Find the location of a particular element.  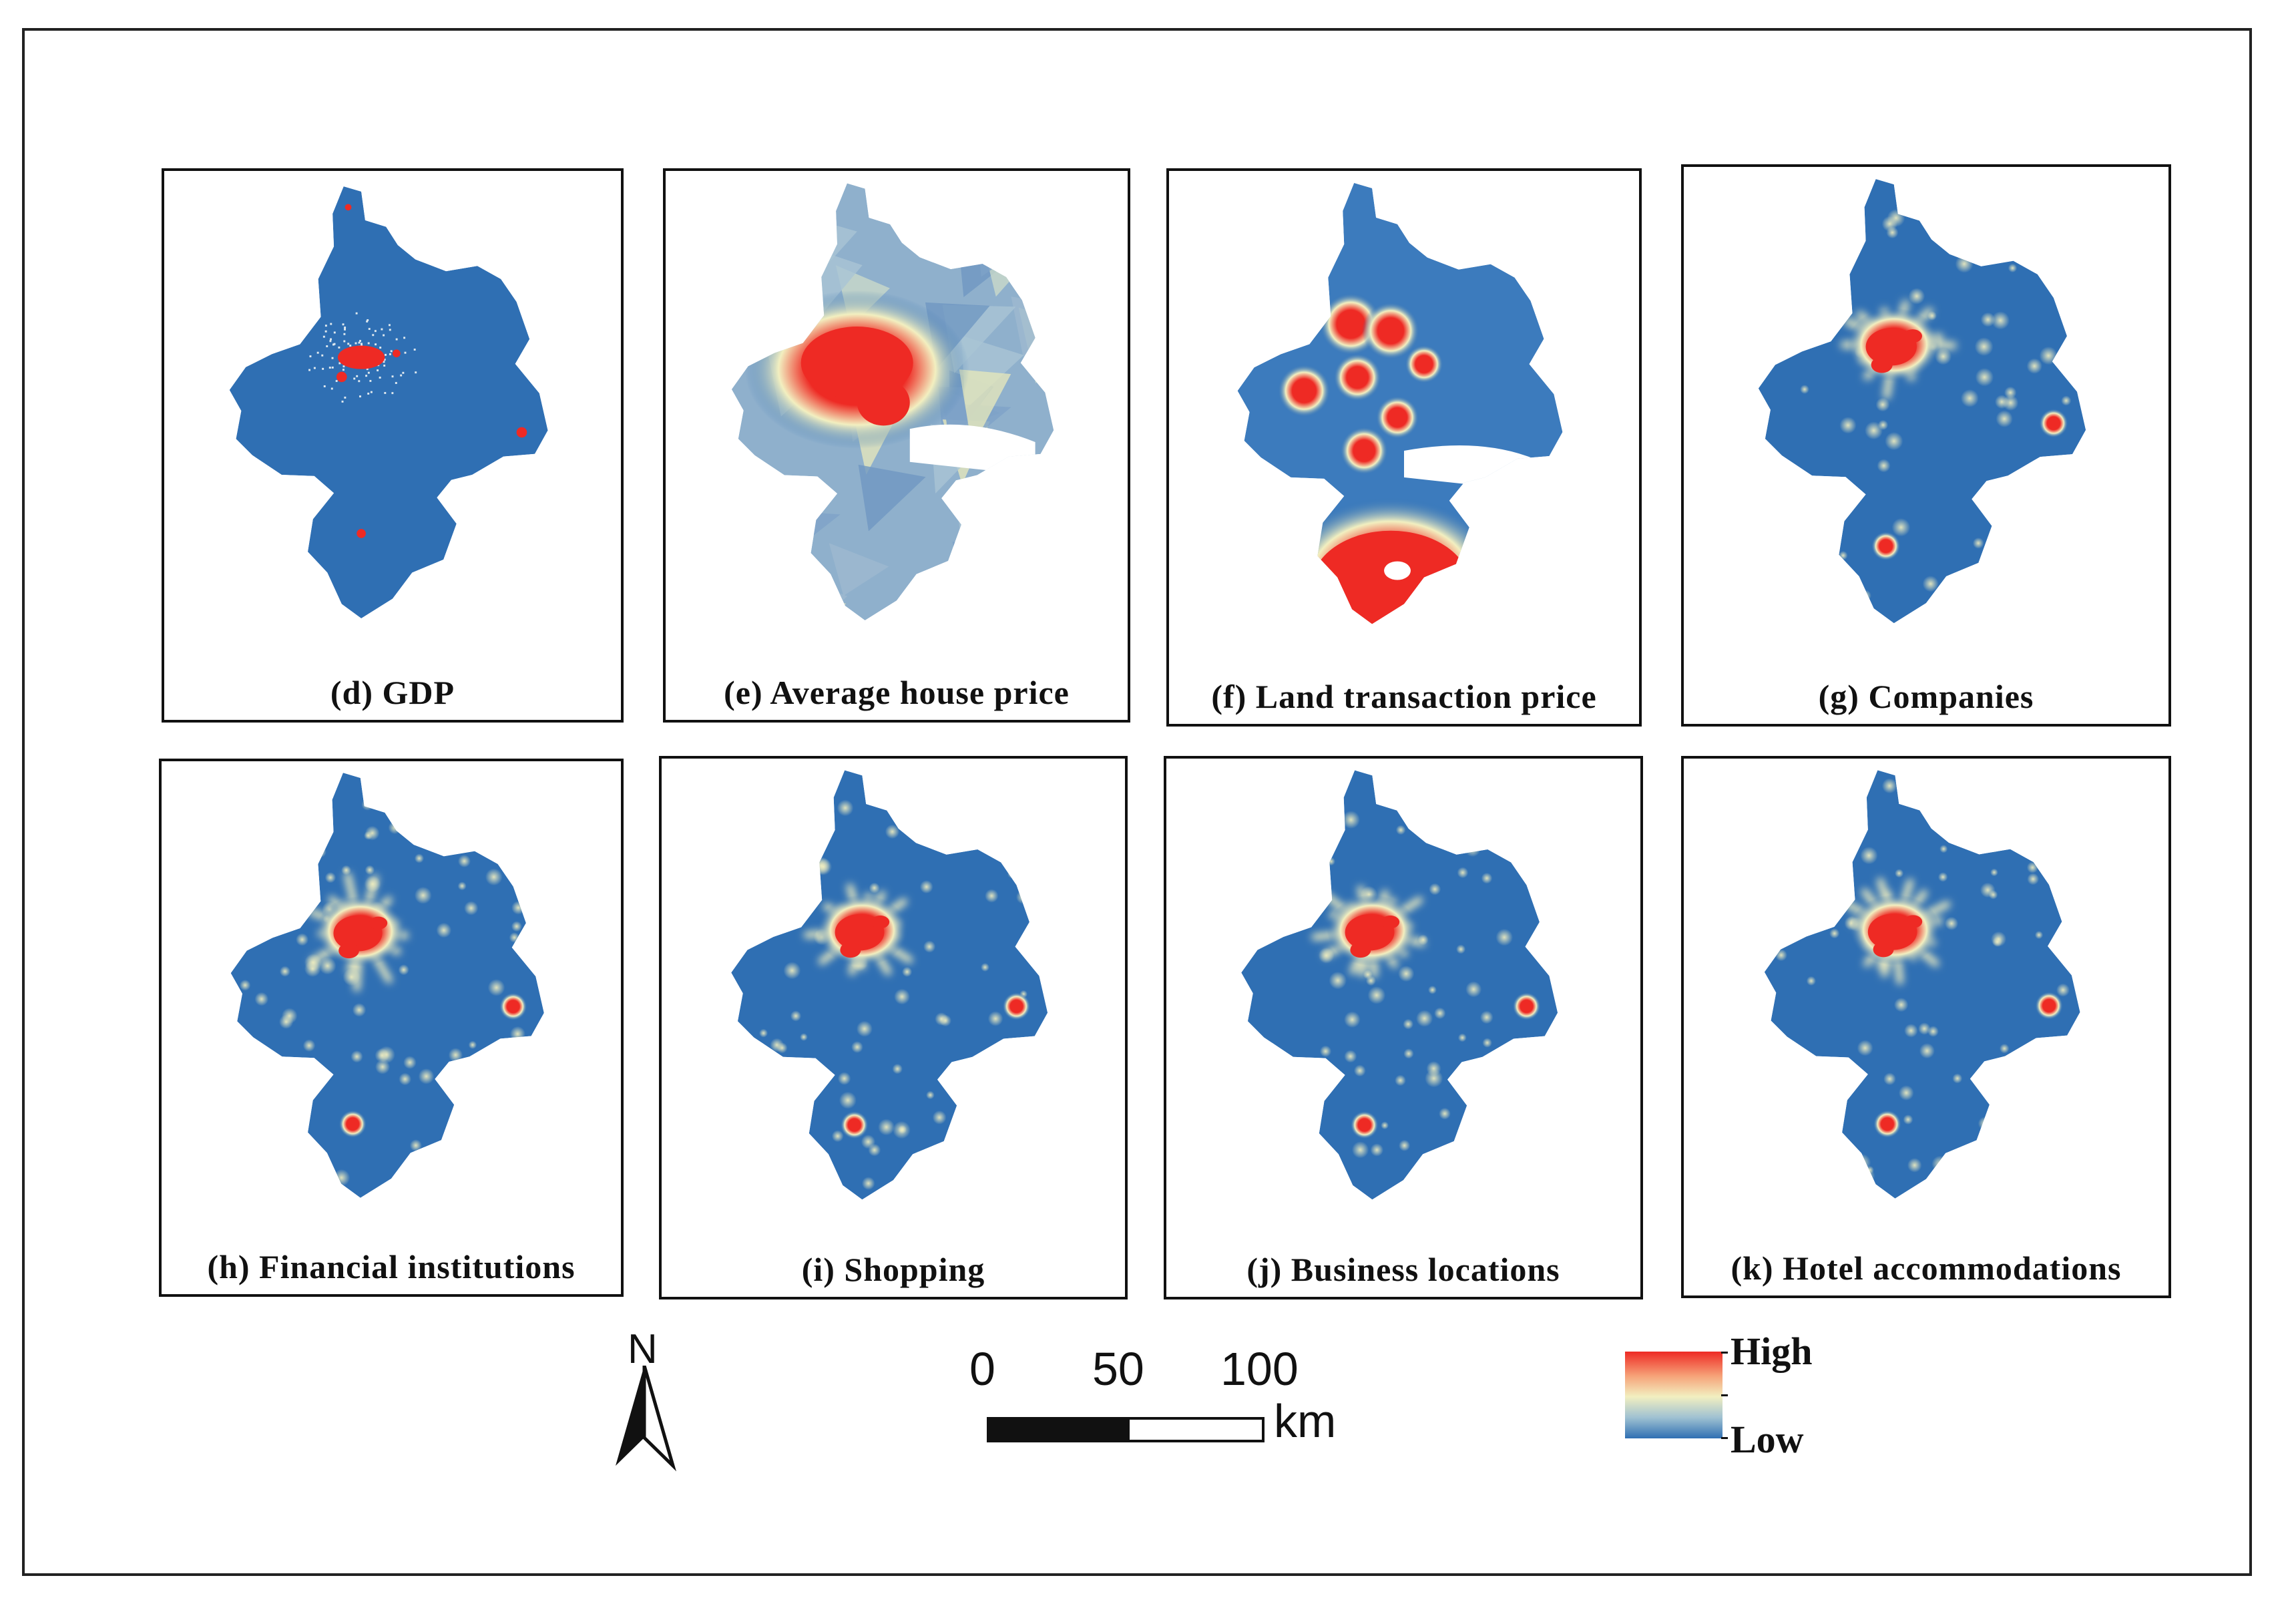

map-financial is located at coordinates (387, 985).